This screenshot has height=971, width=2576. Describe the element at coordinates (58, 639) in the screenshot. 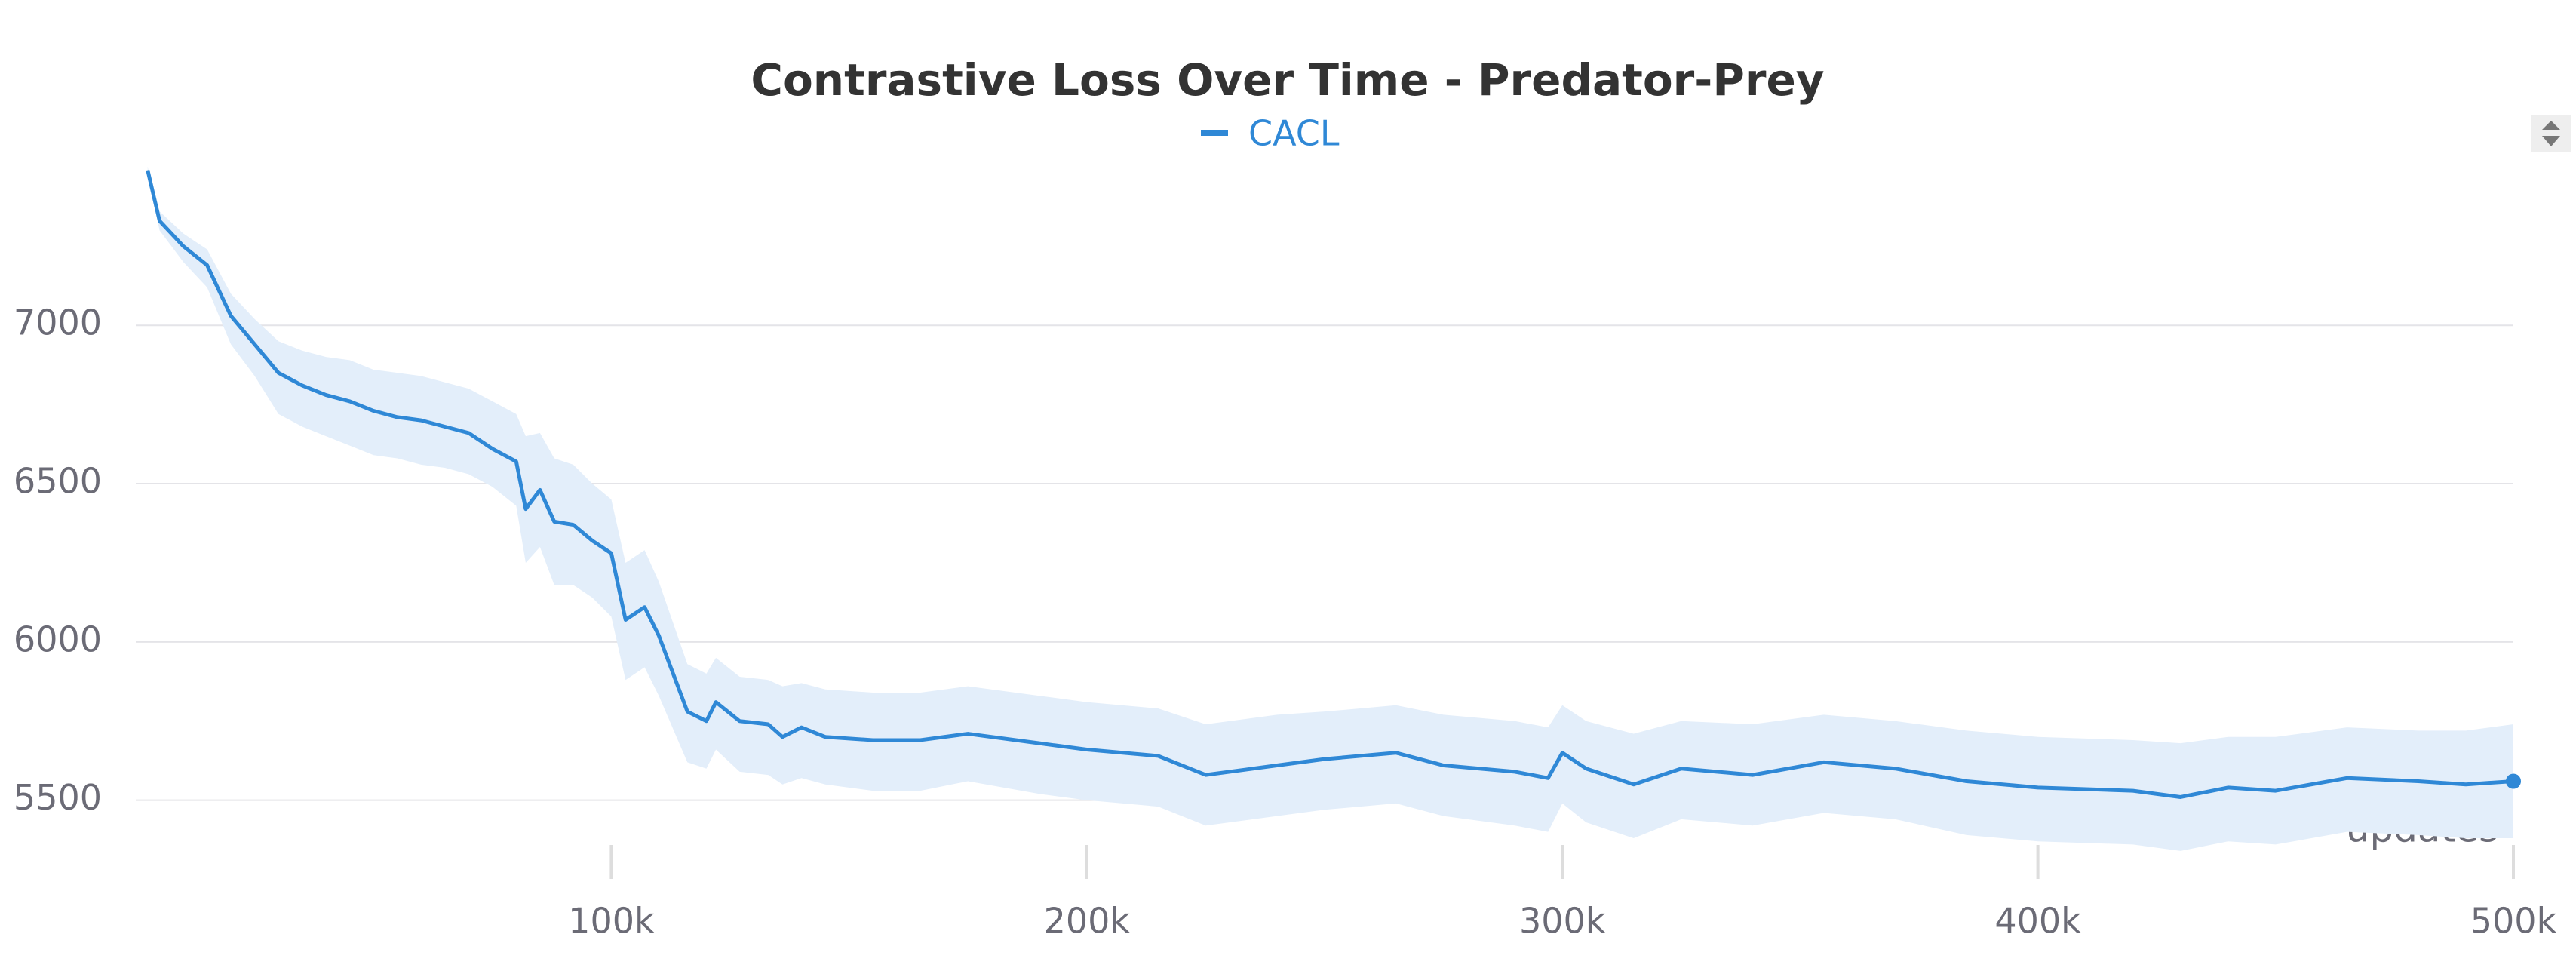

I see `y-tick-label: 6000` at that location.